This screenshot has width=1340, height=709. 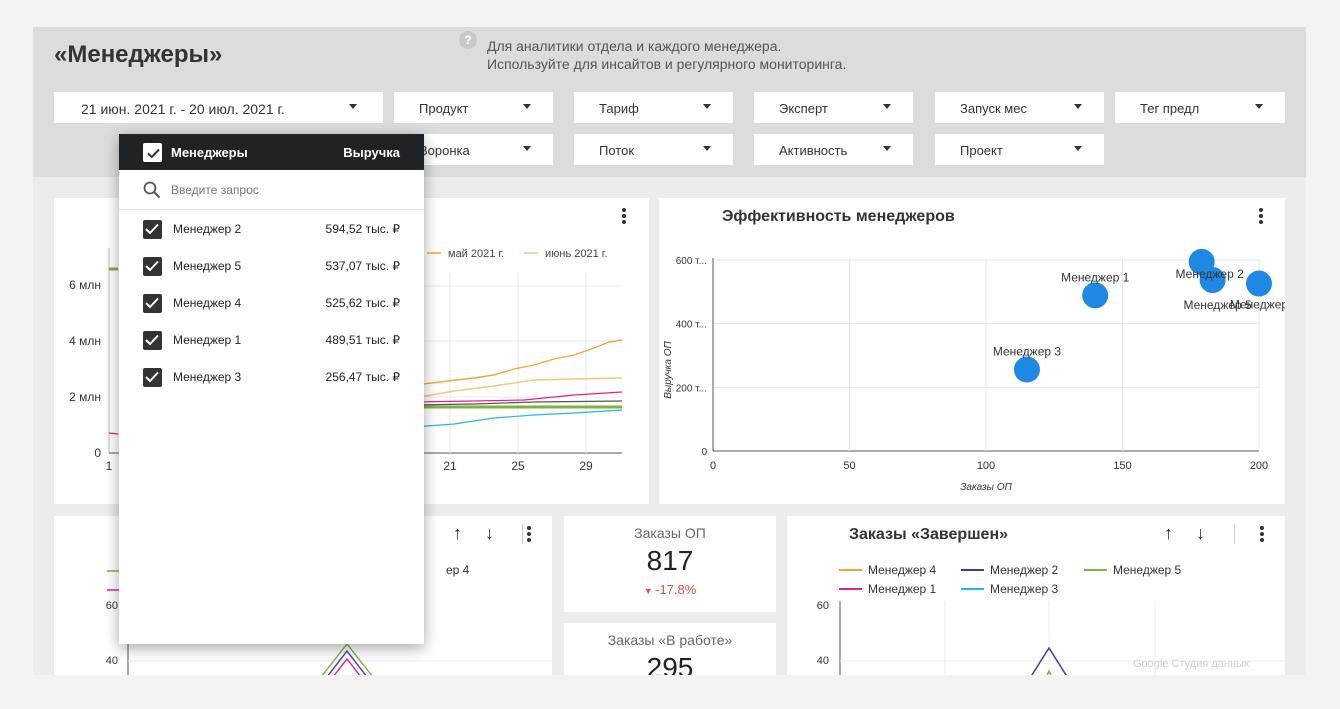 I want to click on trend-down-icon: ▼, so click(x=649, y=591).